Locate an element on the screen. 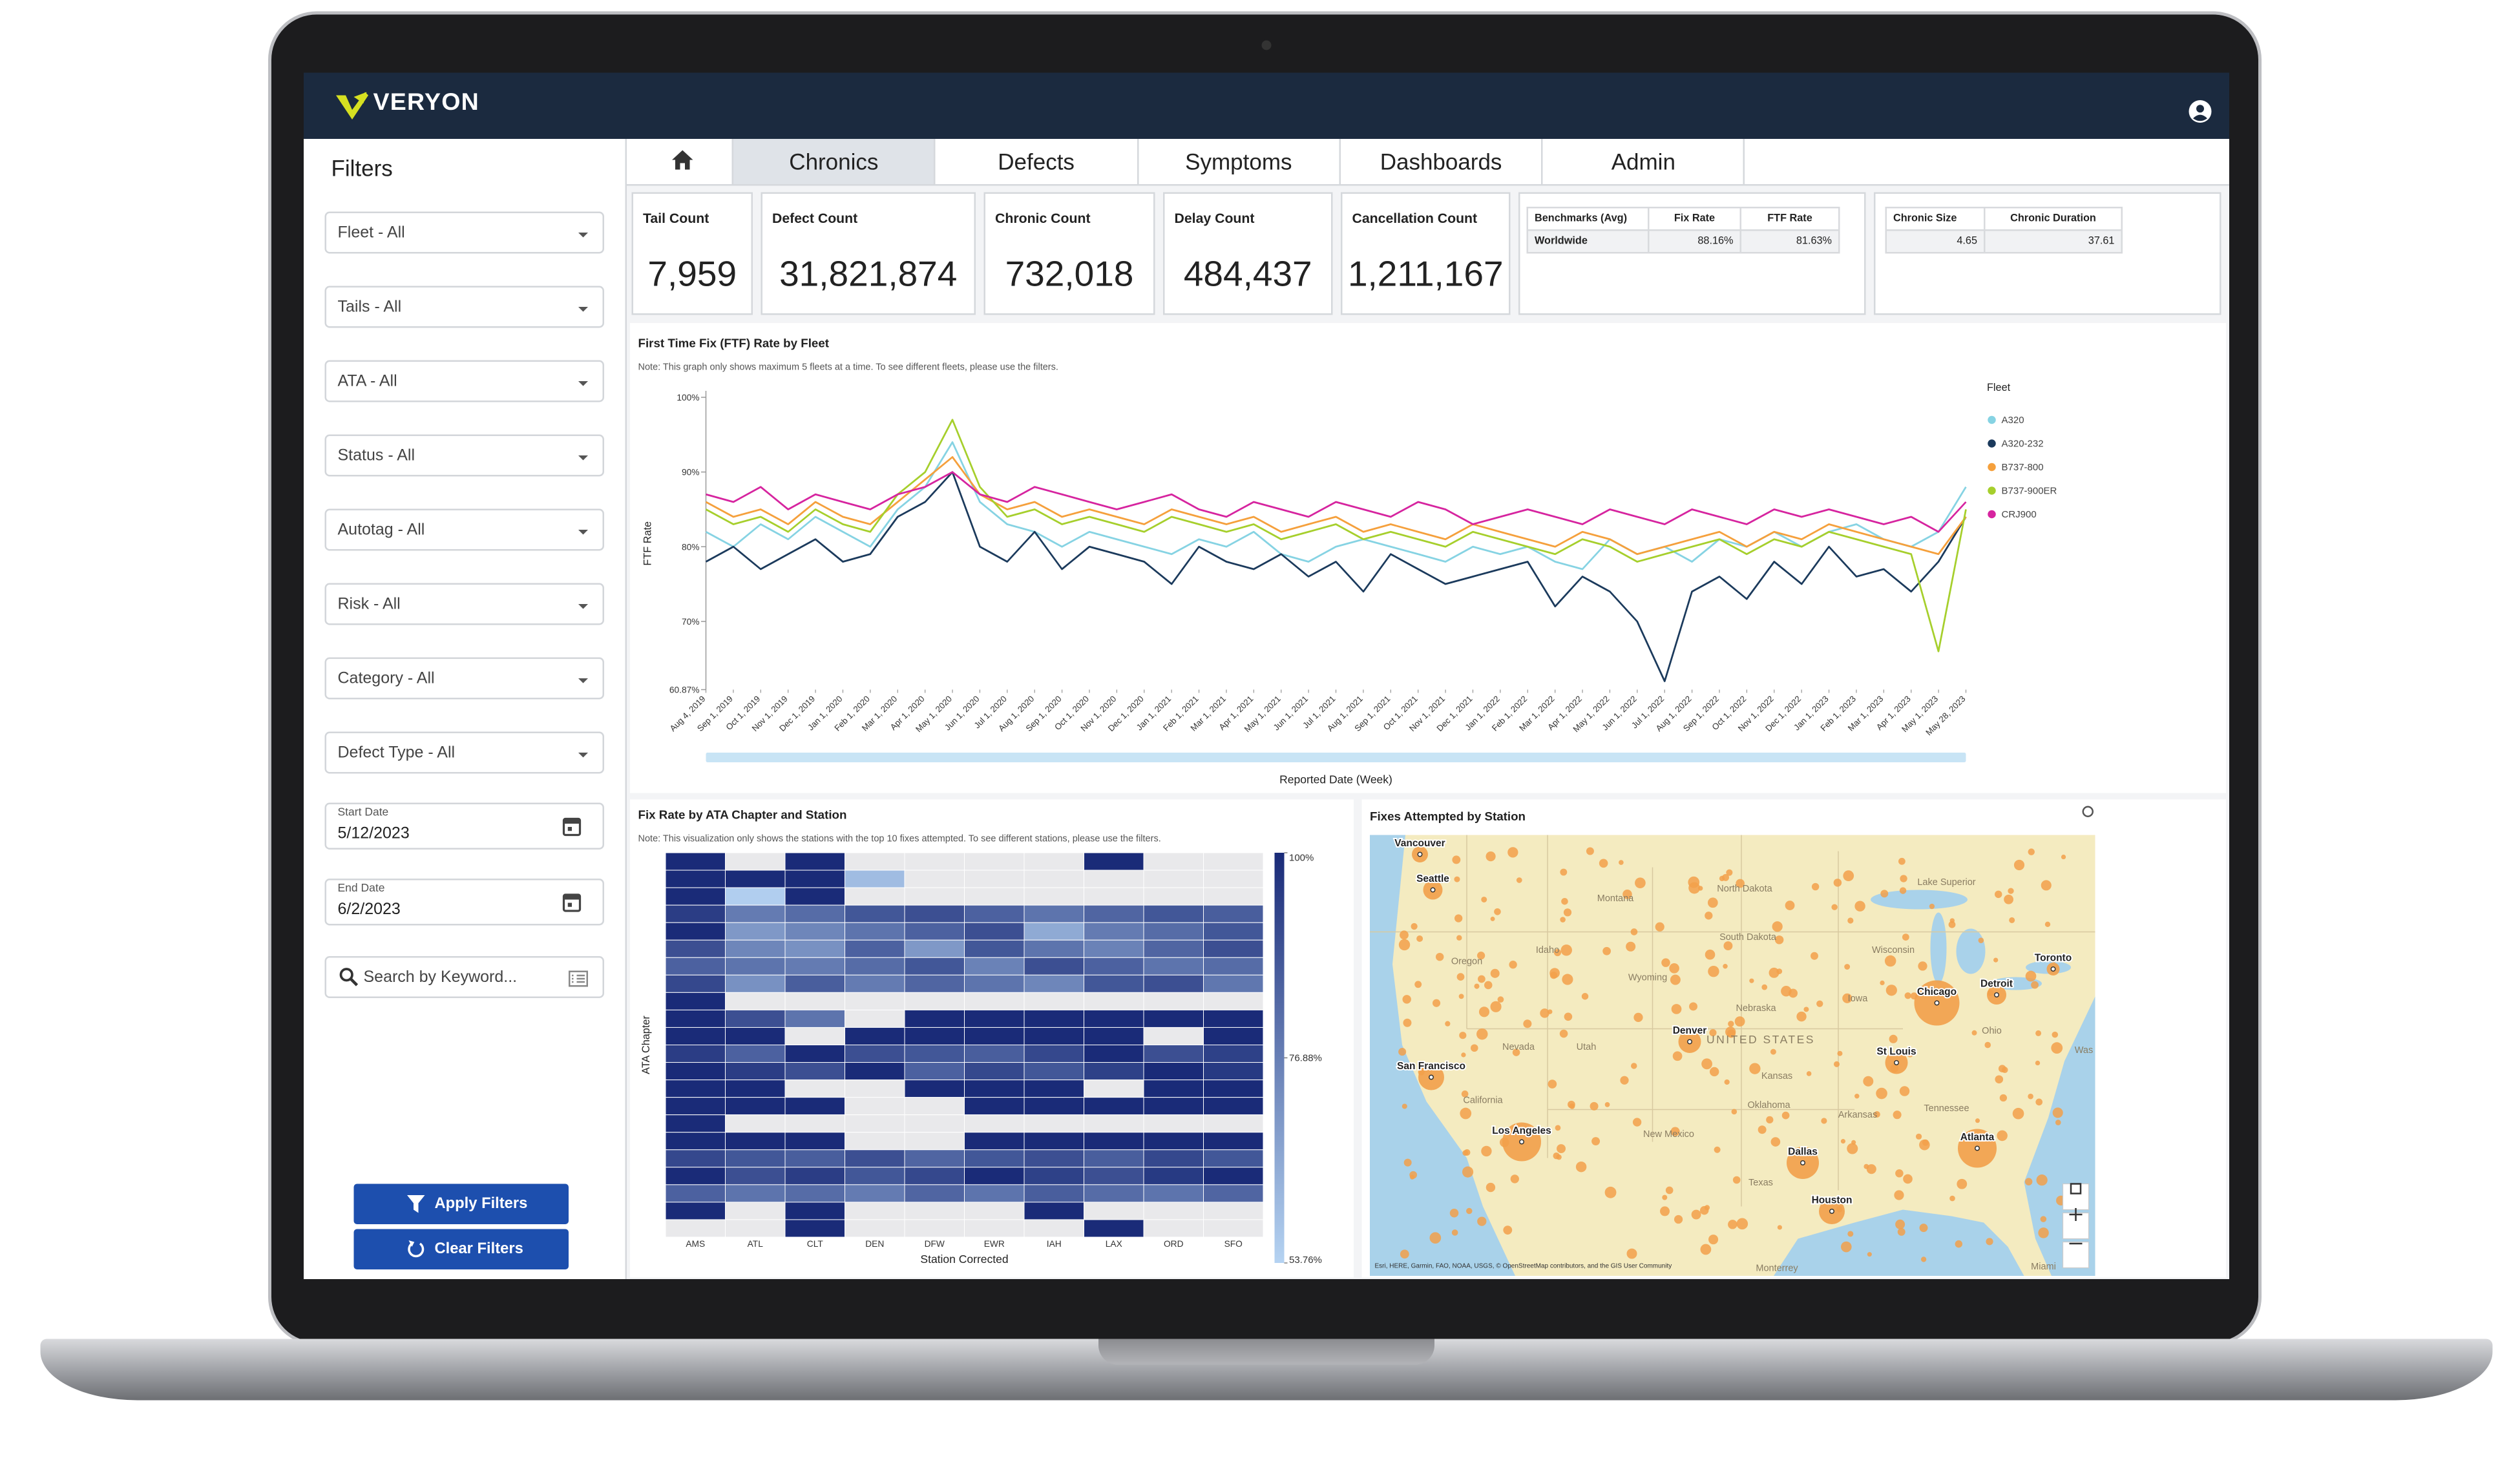 The image size is (2520, 1460). search-icon is located at coordinates (349, 977).